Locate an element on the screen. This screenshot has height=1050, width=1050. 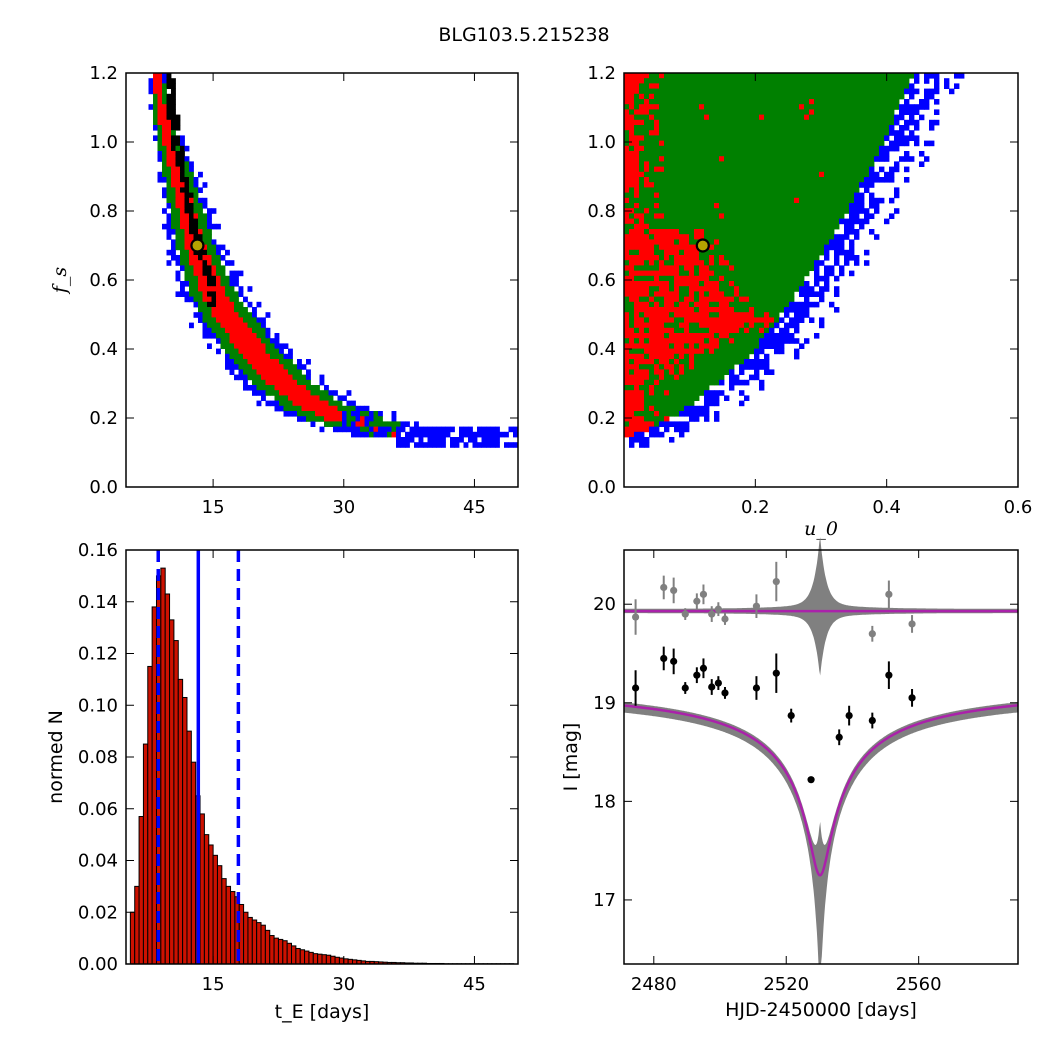
fs-u0-cell-1971 is located at coordinates (792, 263).